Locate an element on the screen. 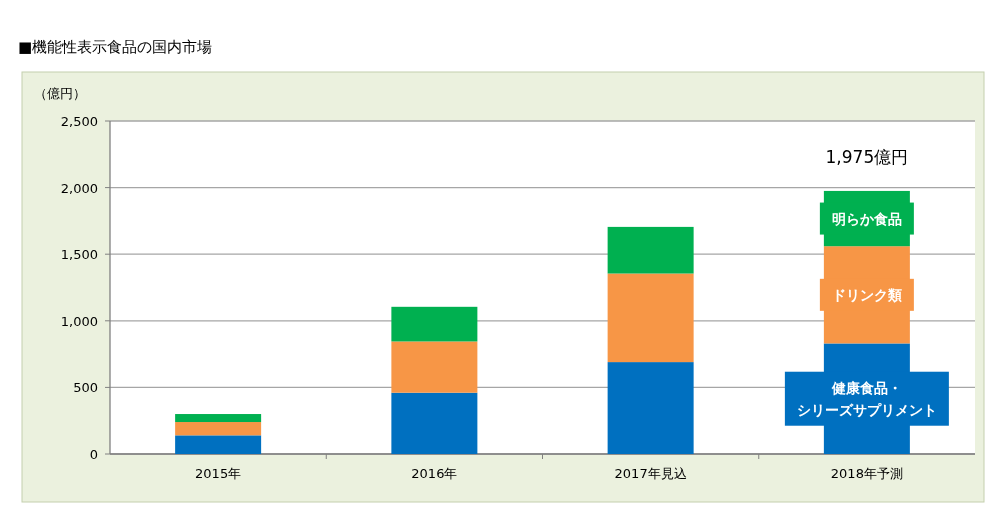 The width and height of the screenshot is (1006, 509). x-tick-label: 2018年予測 is located at coordinates (866, 473).